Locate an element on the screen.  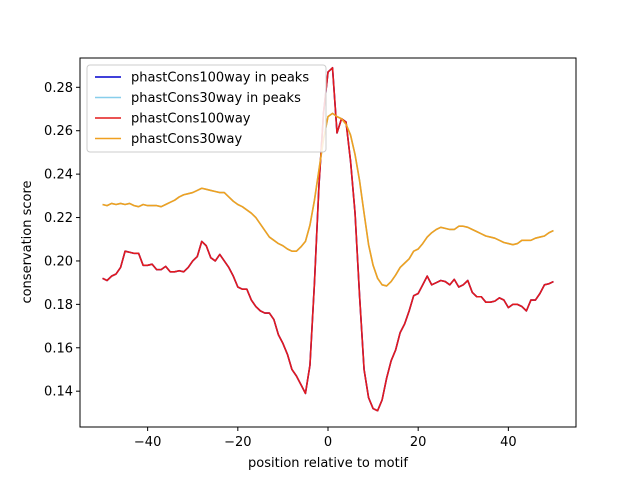
y-tick-label: 0.28 is located at coordinates (58, 88).